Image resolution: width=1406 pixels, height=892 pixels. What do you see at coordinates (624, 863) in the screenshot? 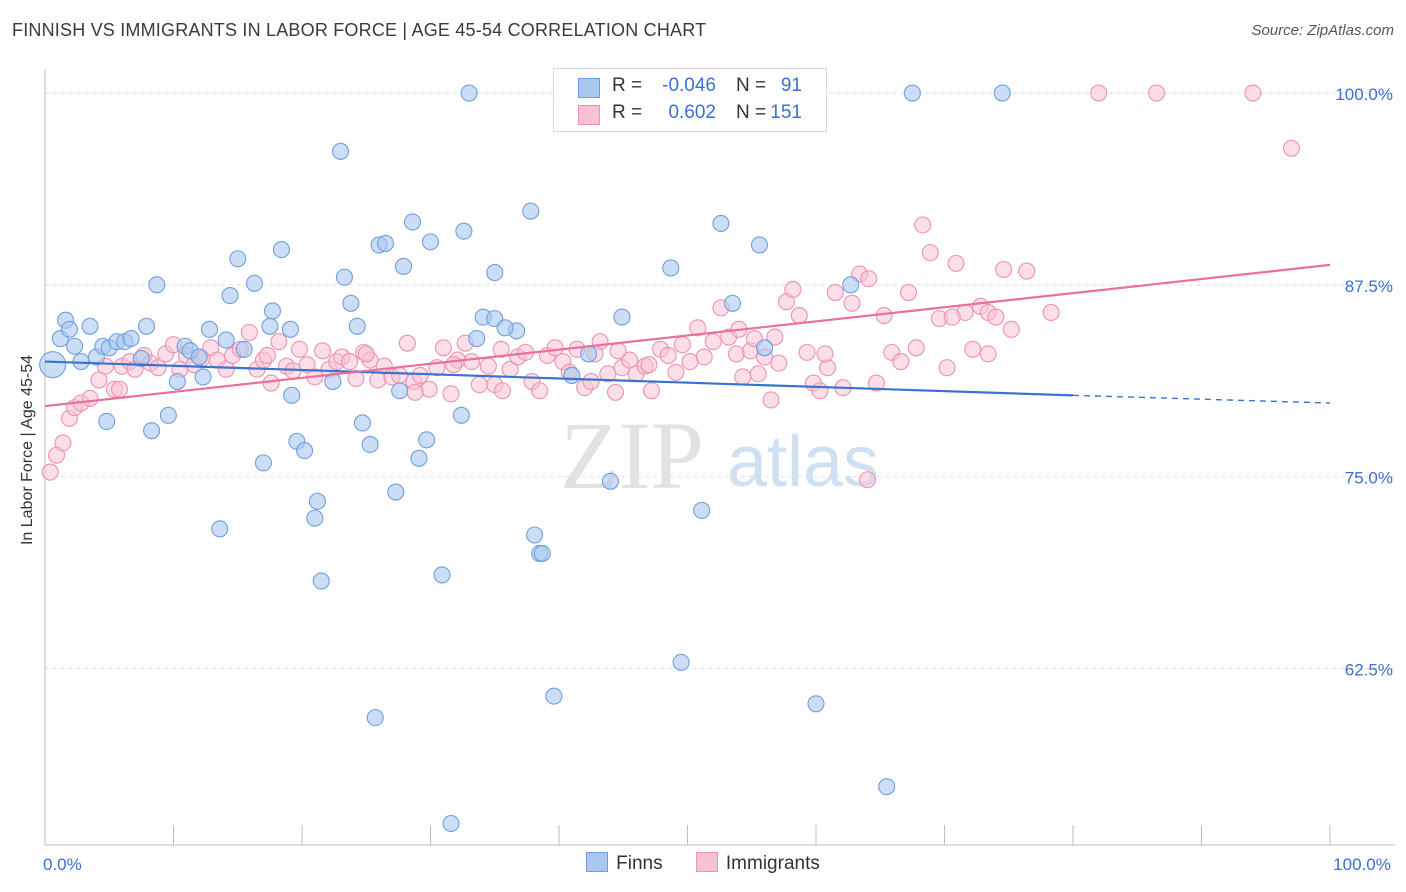
I see `legend-item-finns: Finns` at bounding box center [624, 863].